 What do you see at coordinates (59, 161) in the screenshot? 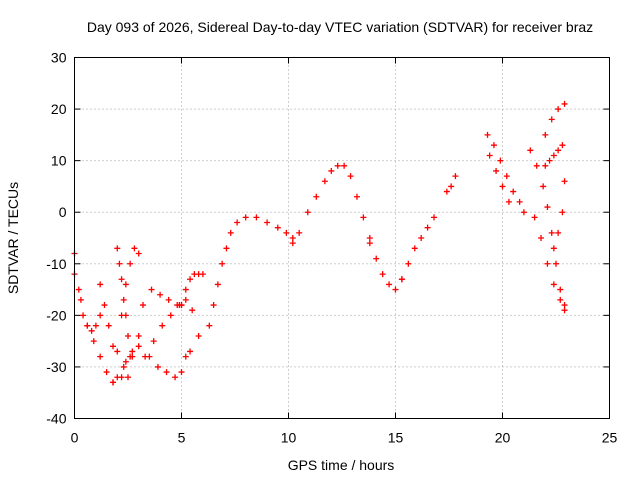
I see `y-tick-label: 10` at bounding box center [59, 161].